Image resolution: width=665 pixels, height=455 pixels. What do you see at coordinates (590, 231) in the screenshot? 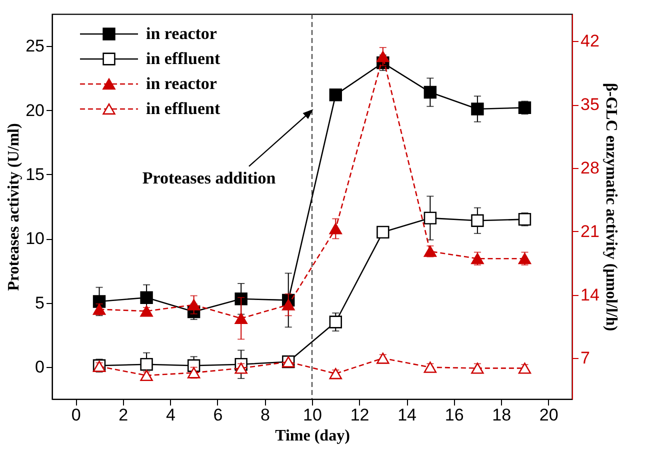
I see `y2-tick-label: 21` at bounding box center [590, 231].